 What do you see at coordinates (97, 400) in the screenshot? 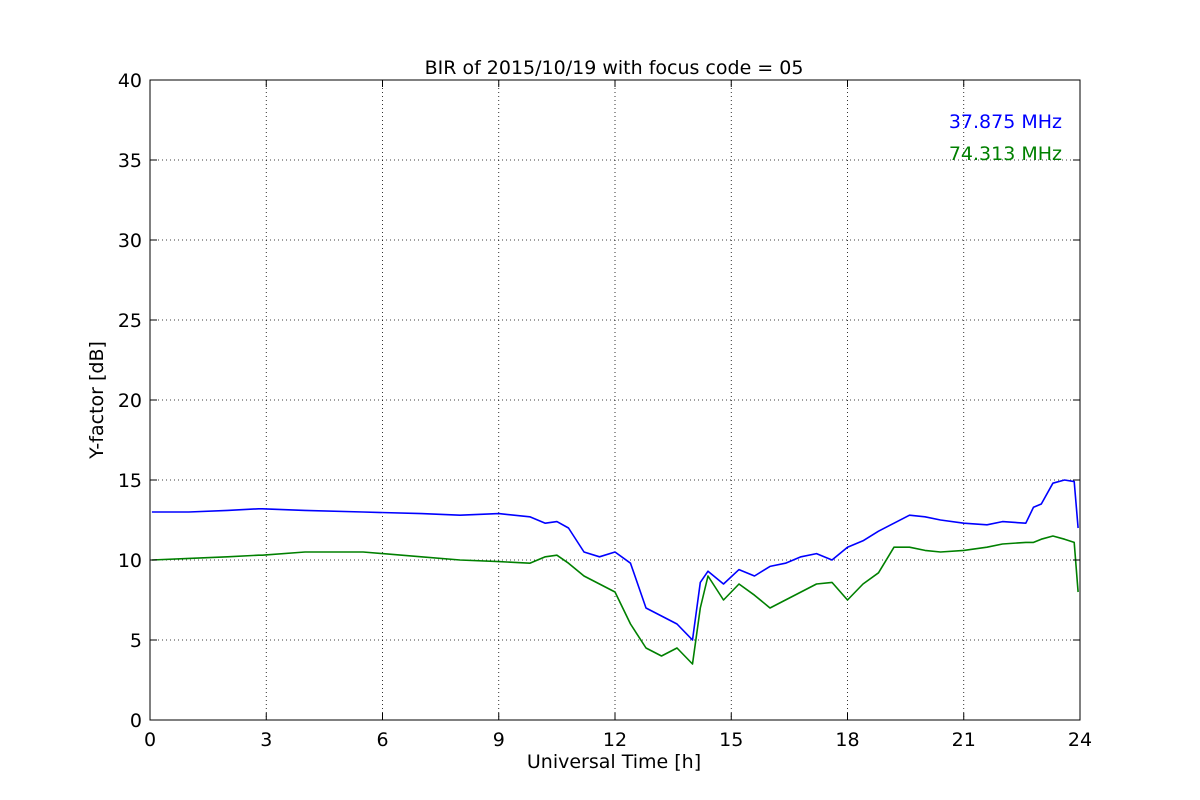
I see `y-axis-title: Y-factor [dB]` at bounding box center [97, 400].